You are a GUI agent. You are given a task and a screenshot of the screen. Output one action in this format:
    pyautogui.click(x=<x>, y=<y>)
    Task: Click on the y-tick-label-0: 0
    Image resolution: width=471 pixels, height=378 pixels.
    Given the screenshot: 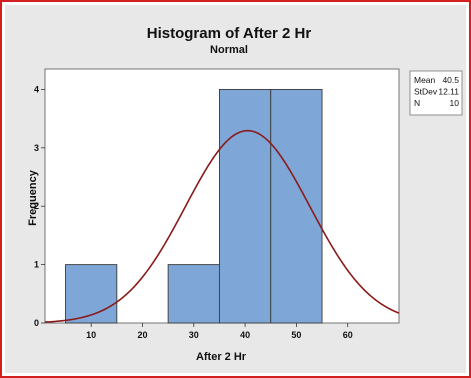 What is the action you would take?
    pyautogui.click(x=36, y=323)
    